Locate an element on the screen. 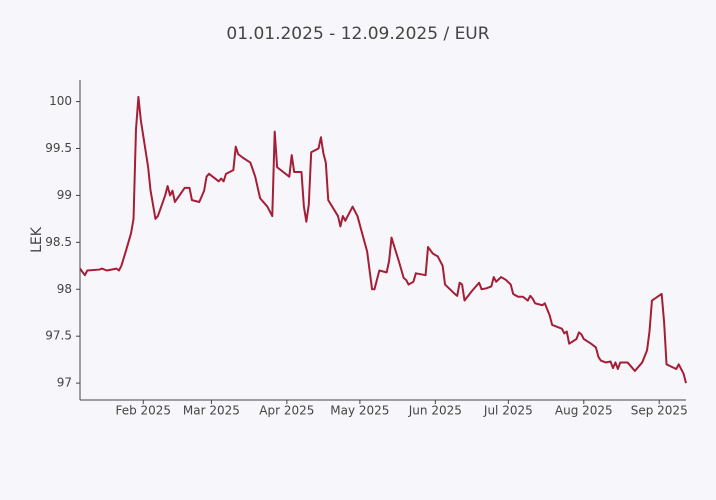 The width and height of the screenshot is (716, 500). x-tick-label: May 2025 is located at coordinates (359, 411).